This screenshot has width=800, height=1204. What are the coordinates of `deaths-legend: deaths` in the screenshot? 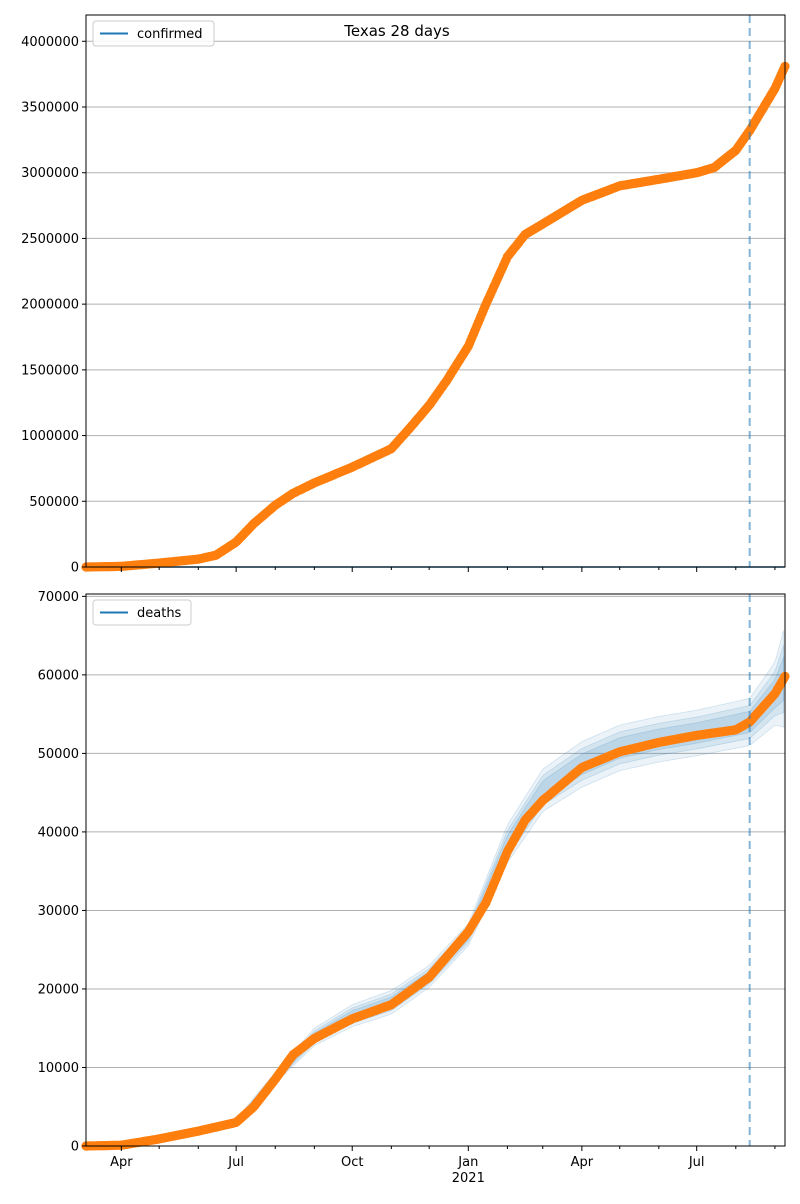 It's located at (142, 612).